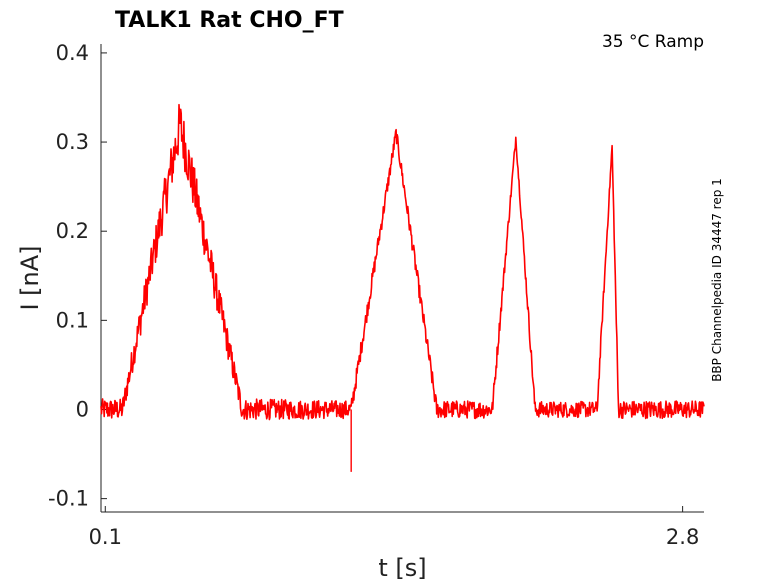  What do you see at coordinates (105, 537) in the screenshot?
I see `x-tick-label: 0.1` at bounding box center [105, 537].